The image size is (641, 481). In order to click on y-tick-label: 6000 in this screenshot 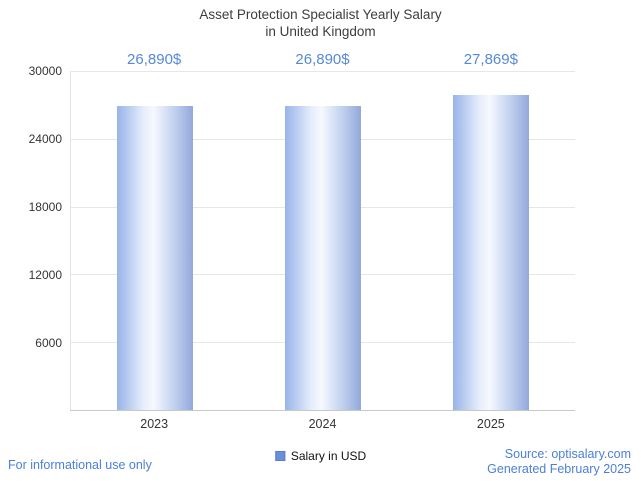, I will do `click(48, 343)`.